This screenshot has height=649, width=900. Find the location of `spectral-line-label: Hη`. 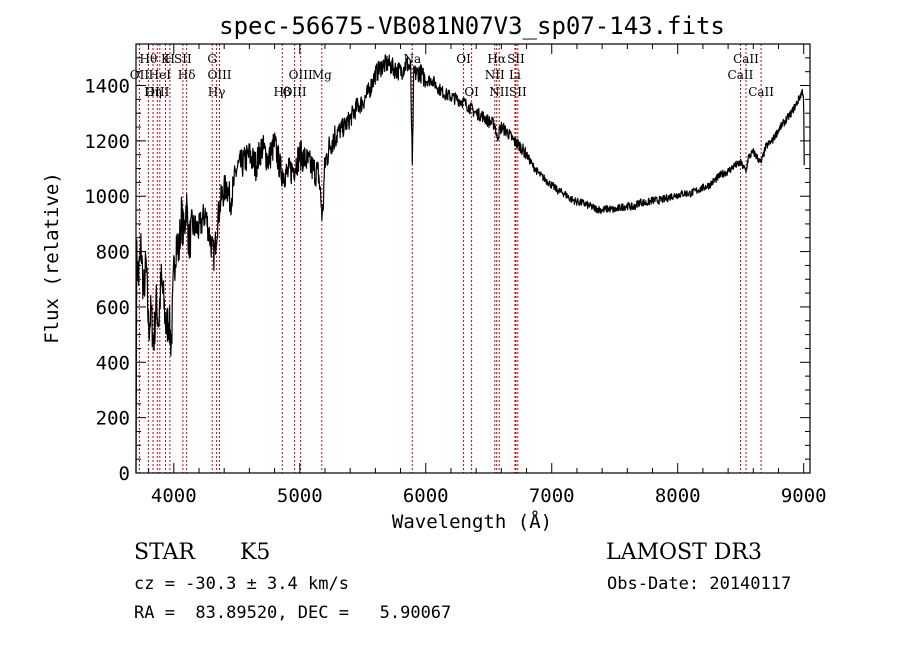

spectral-line-label: Hη is located at coordinates (153, 92).